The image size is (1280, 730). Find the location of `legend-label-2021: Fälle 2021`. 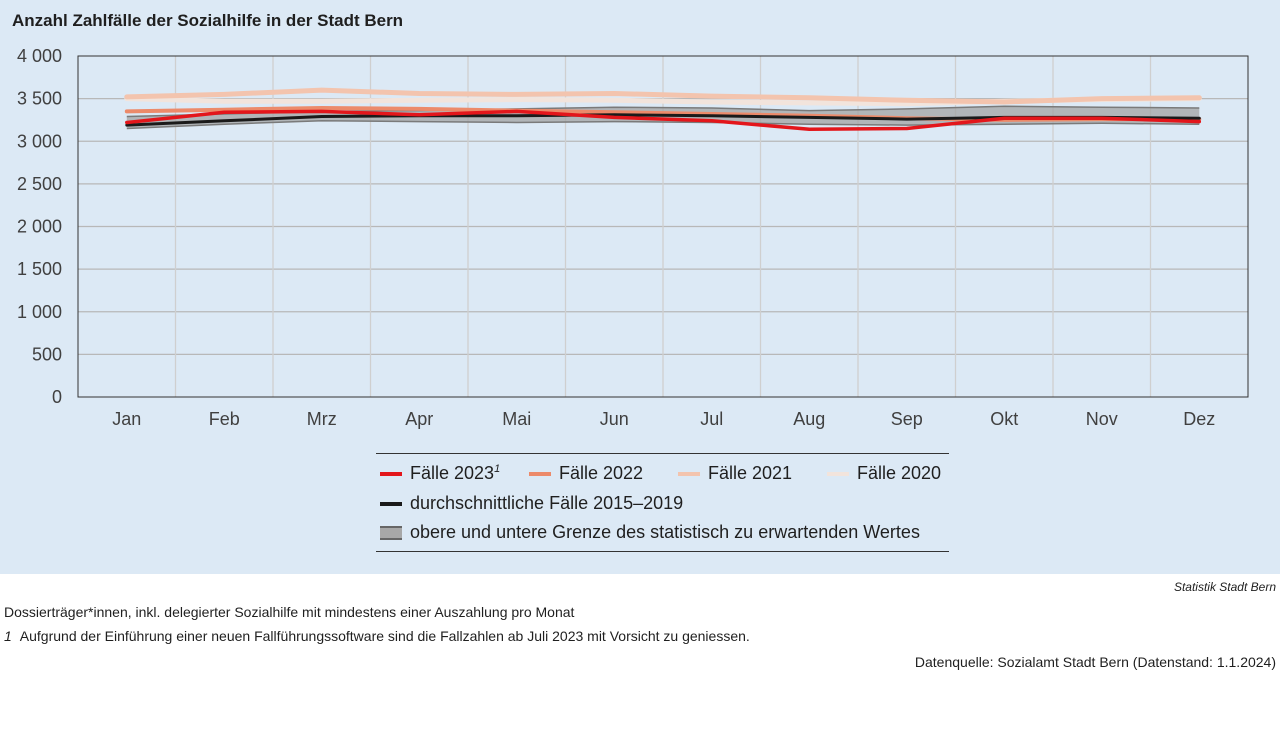

legend-label-2021: Fälle 2021 is located at coordinates (750, 473).